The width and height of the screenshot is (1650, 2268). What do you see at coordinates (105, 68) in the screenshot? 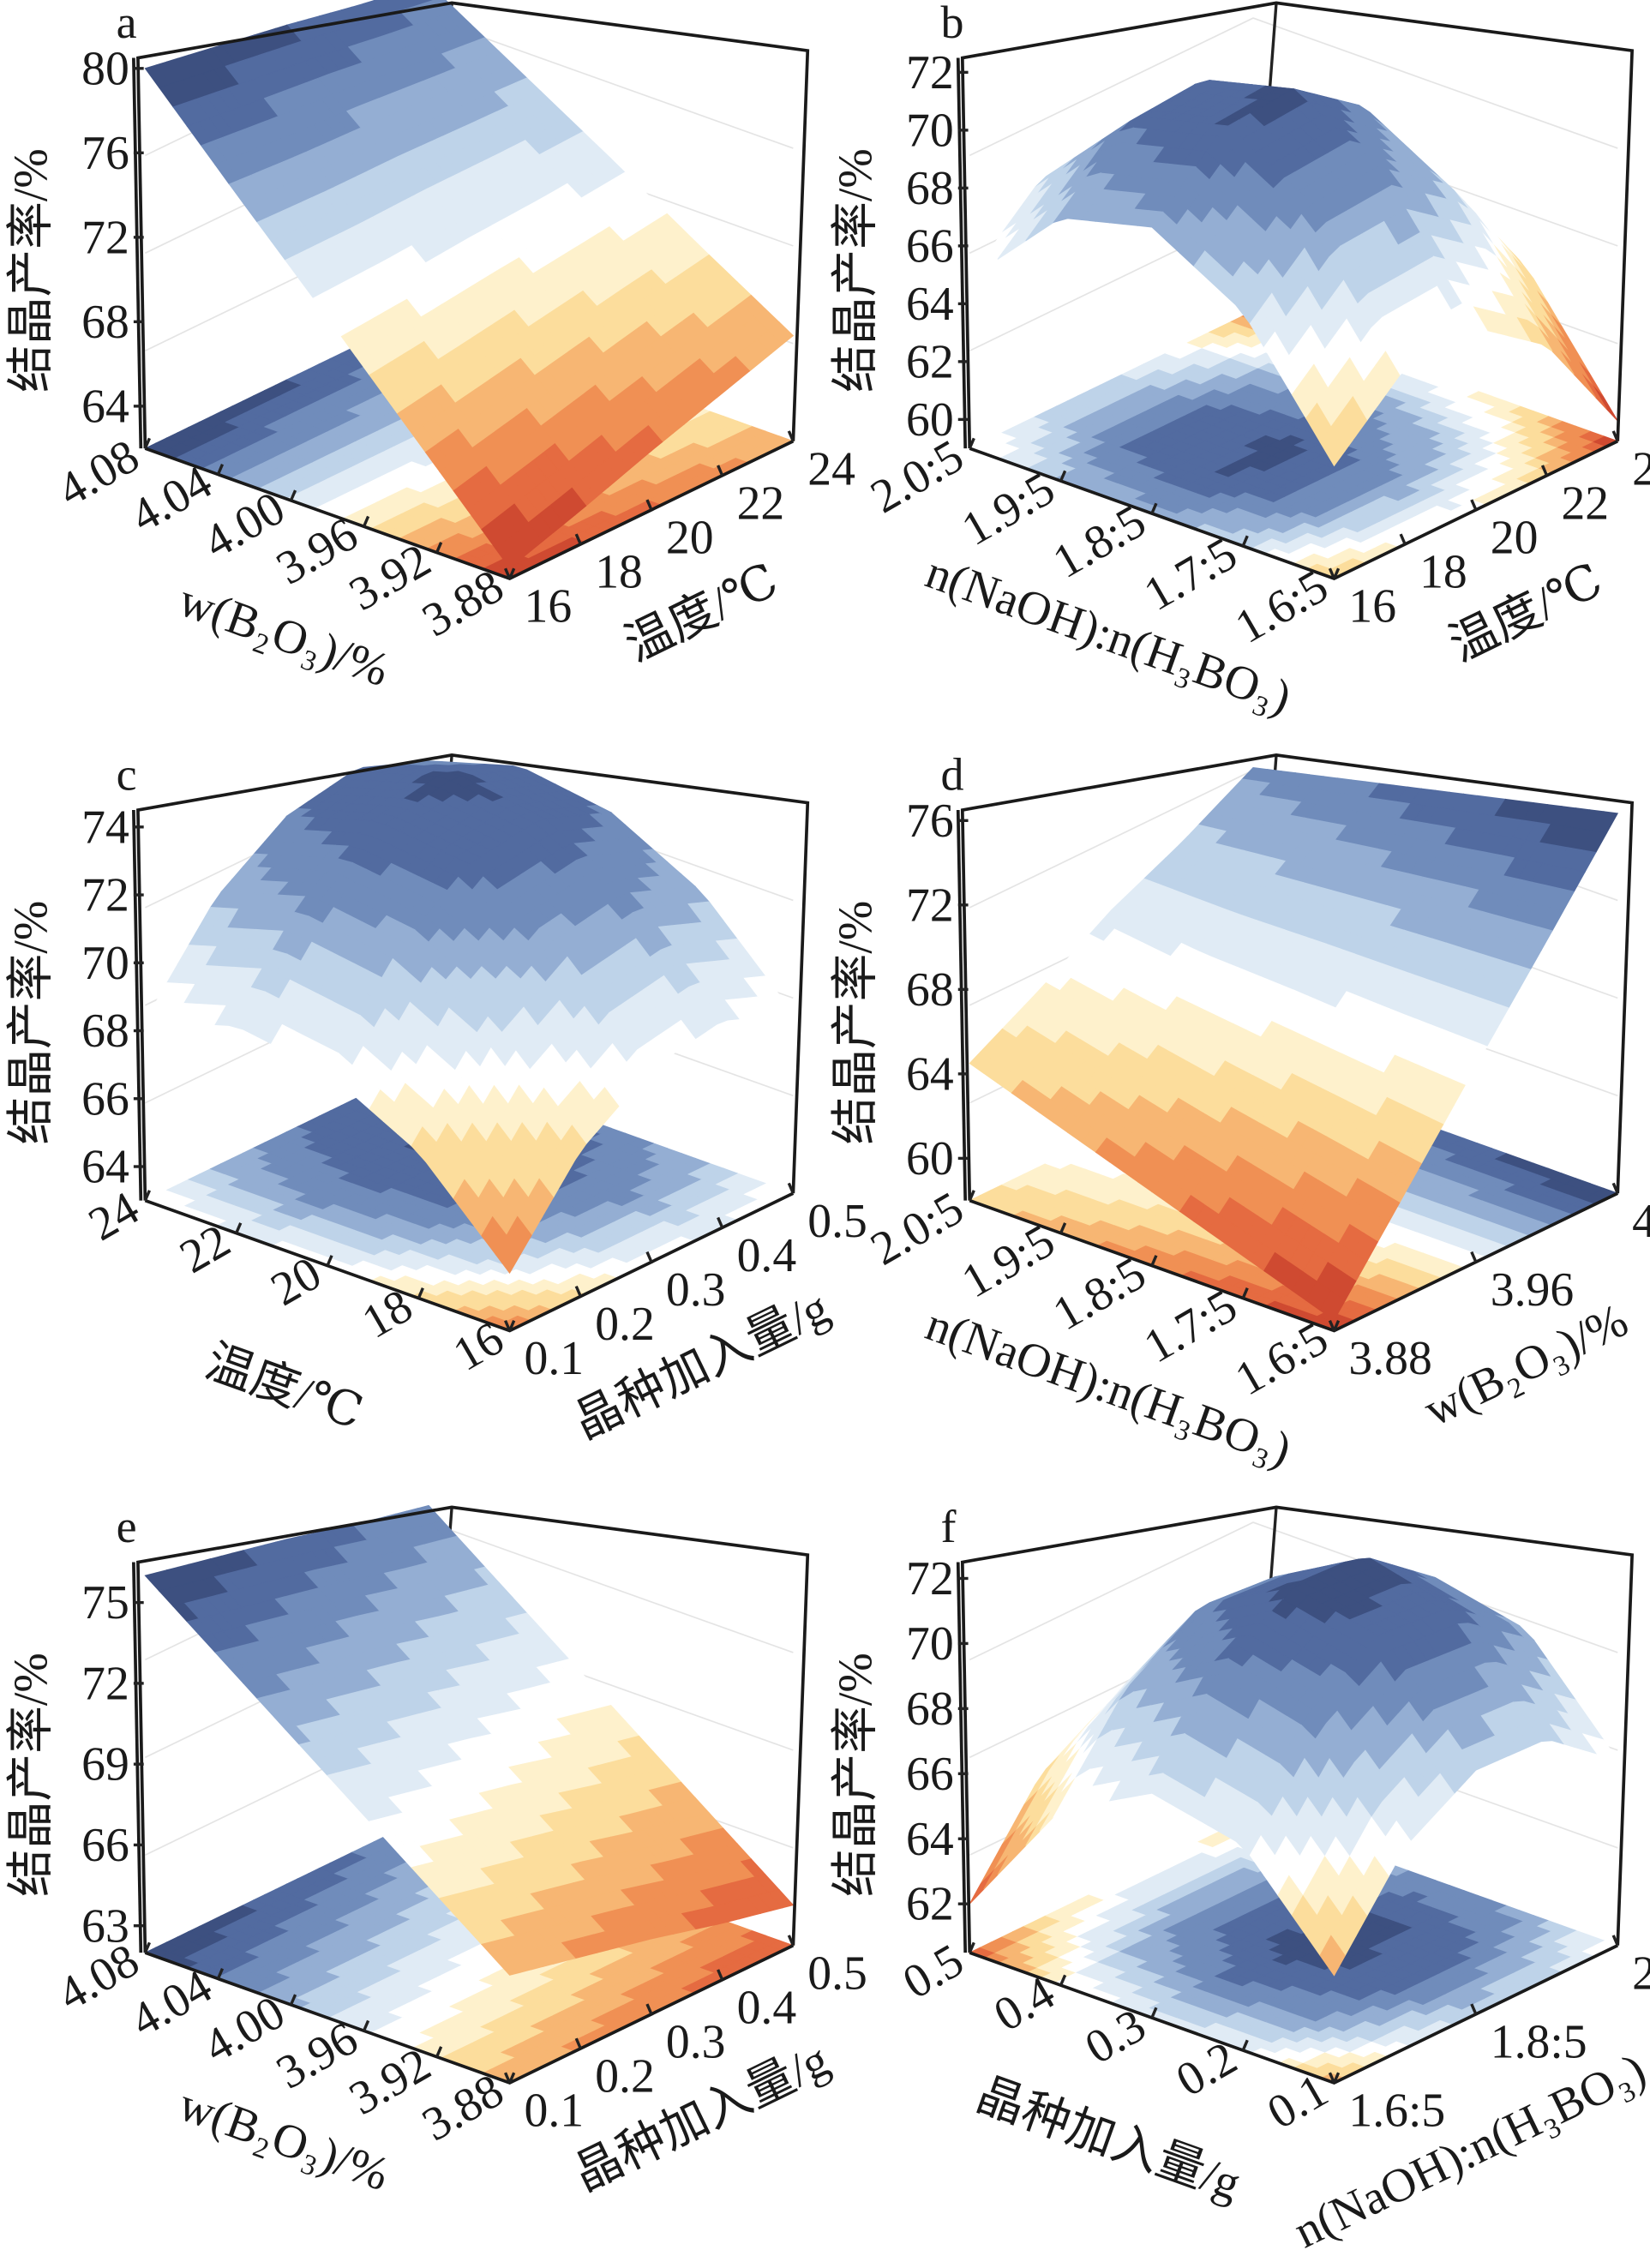
I see `z-tick-label: 80` at bounding box center [105, 68].